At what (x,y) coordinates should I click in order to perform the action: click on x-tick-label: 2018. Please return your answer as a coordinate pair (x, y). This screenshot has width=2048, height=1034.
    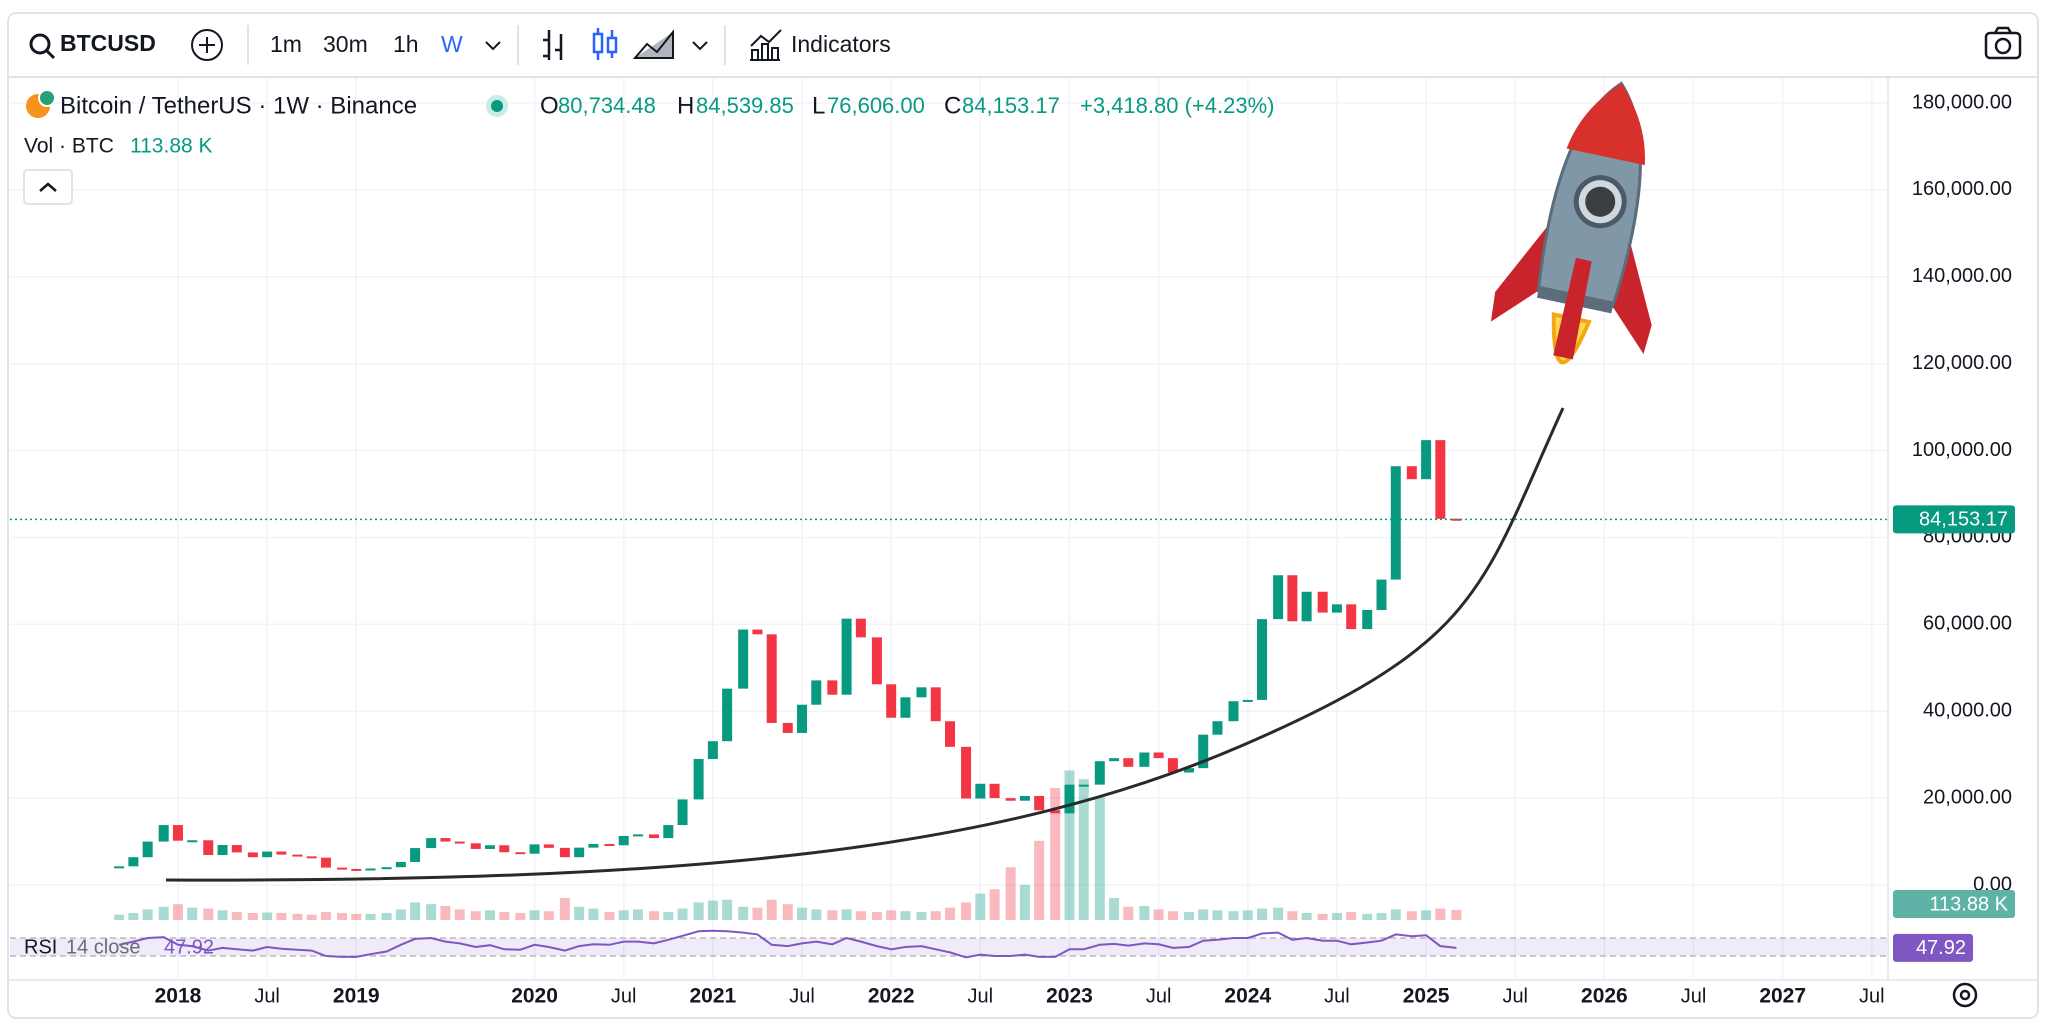
    Looking at the image, I should click on (178, 996).